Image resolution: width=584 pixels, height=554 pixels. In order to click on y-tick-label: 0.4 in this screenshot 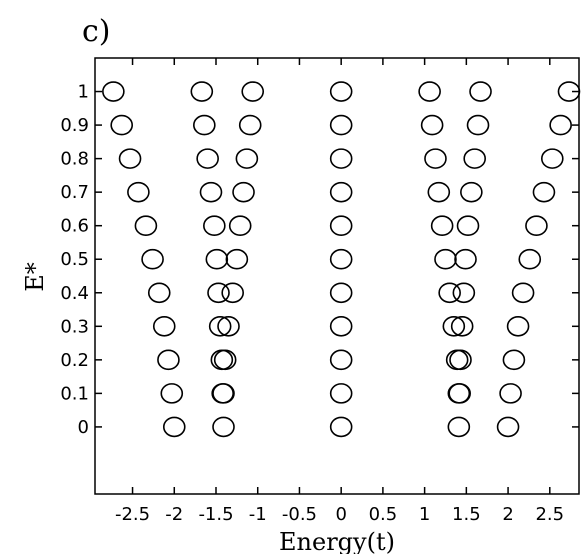, I will do `click(74, 293)`.